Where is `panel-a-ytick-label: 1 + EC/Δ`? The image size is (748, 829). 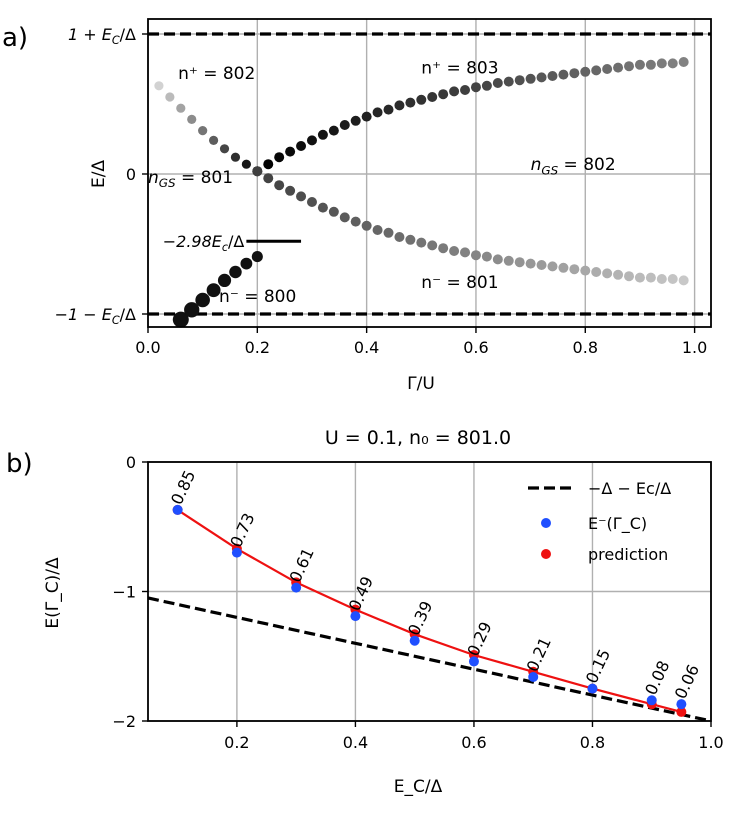
panel-a-ytick-label: 1 + EC/Δ is located at coordinates (102, 36).